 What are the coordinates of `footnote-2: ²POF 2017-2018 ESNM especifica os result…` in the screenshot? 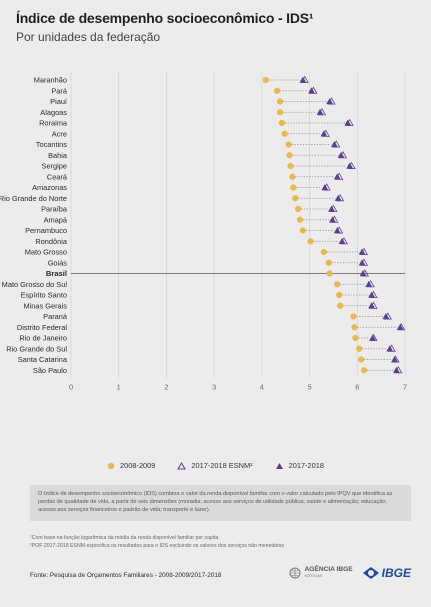 It's located at (157, 546).